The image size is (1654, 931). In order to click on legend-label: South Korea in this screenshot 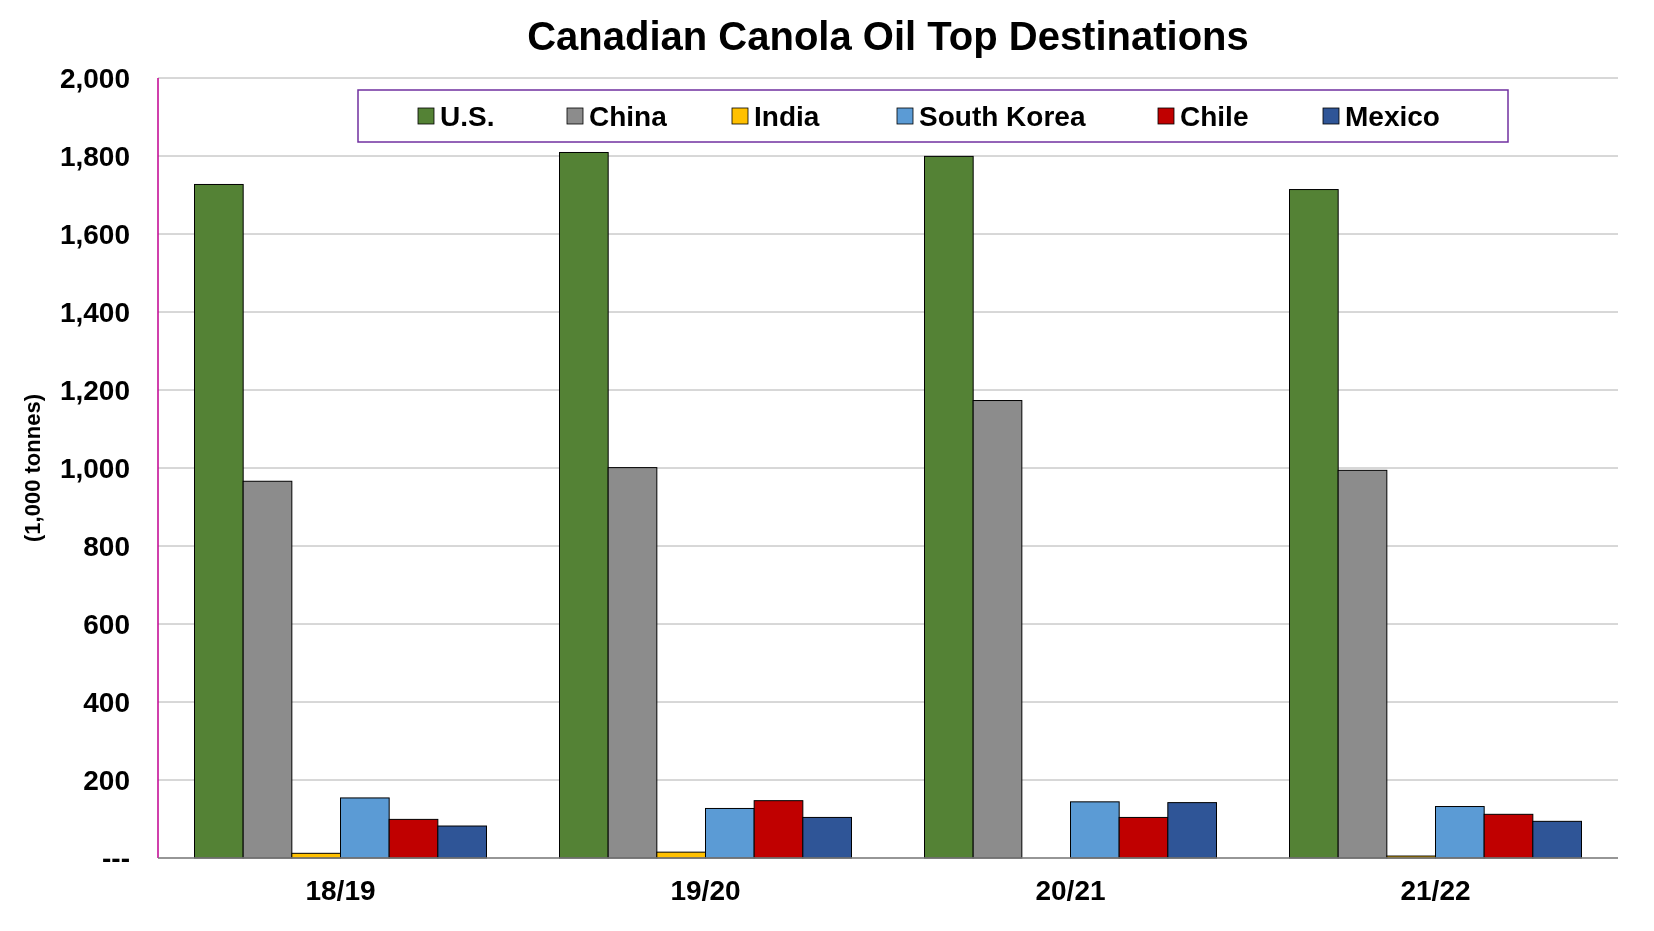, I will do `click(1002, 116)`.